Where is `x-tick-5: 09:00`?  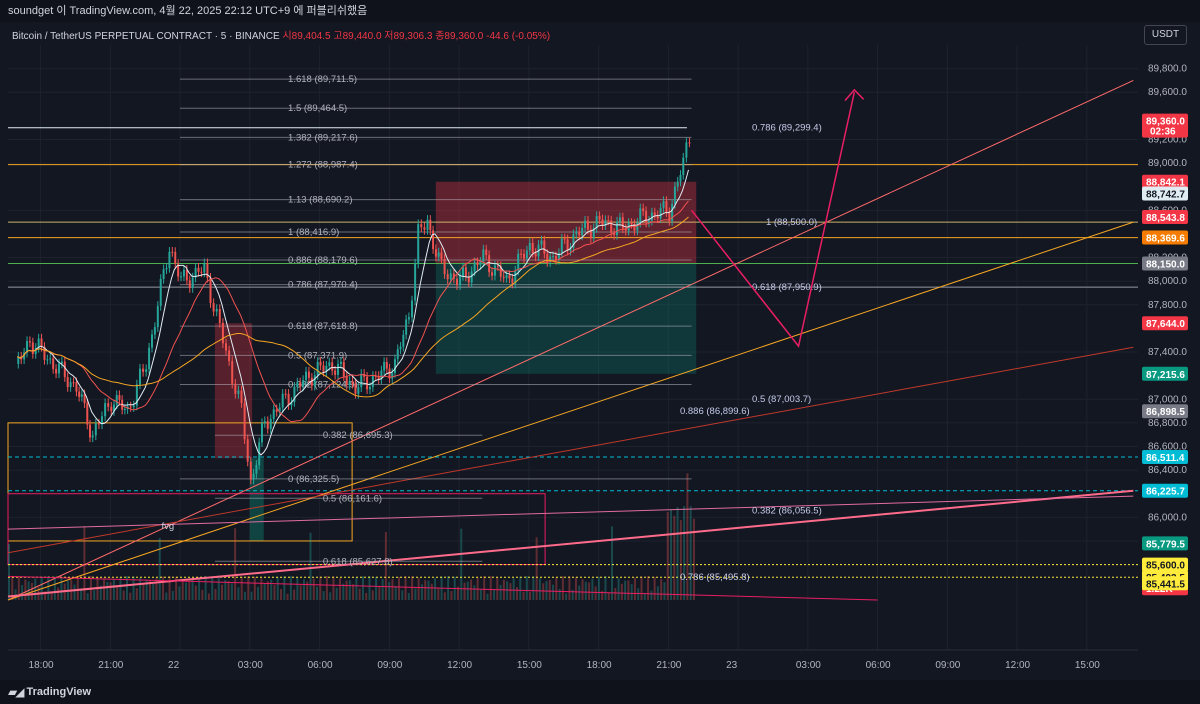 x-tick-5: 09:00 is located at coordinates (389, 665).